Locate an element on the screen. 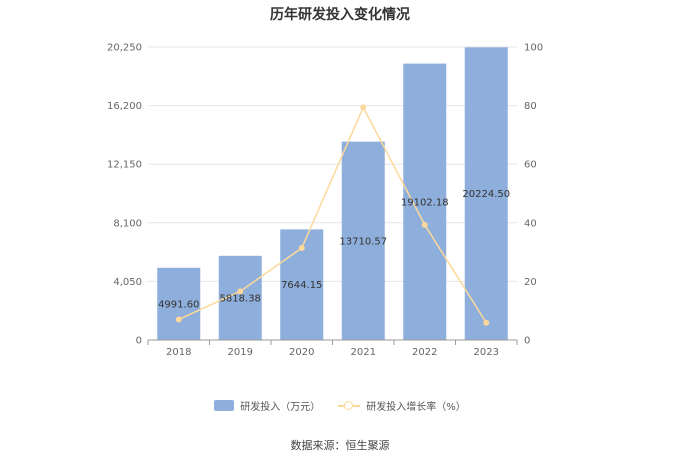  x-tick-label: 2018 is located at coordinates (178, 352).